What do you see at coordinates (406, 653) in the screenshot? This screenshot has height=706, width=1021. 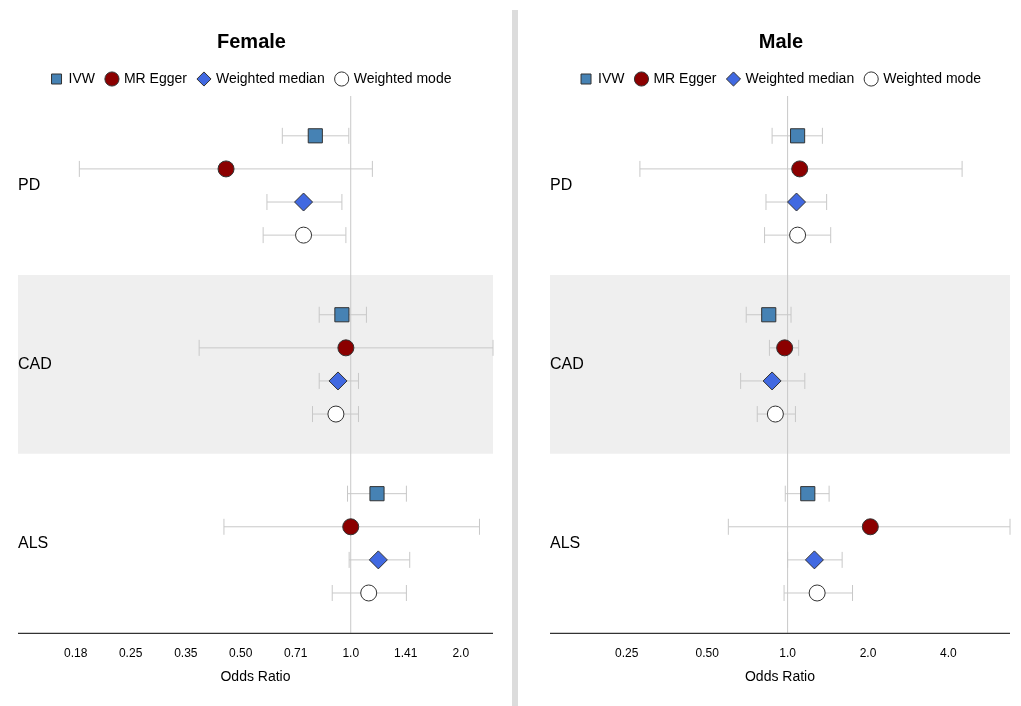 I see `x-tick-label: 1.41` at bounding box center [406, 653].